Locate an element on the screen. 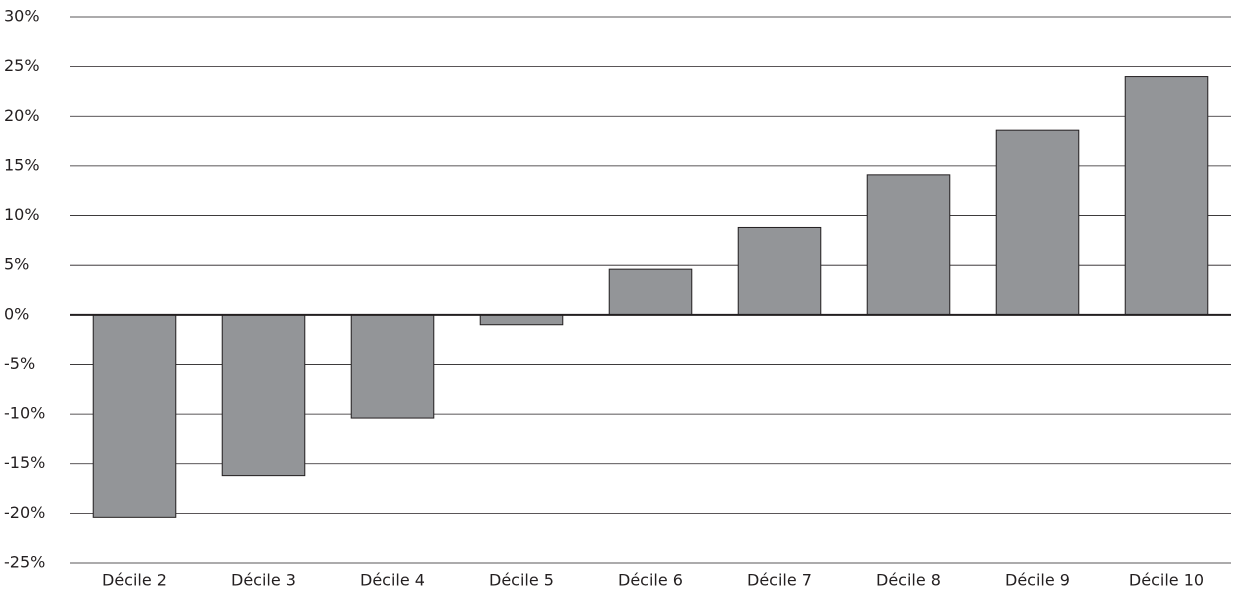 Image resolution: width=1233 pixels, height=596 pixels. x-tick-label: Décile 6 is located at coordinates (650, 580).